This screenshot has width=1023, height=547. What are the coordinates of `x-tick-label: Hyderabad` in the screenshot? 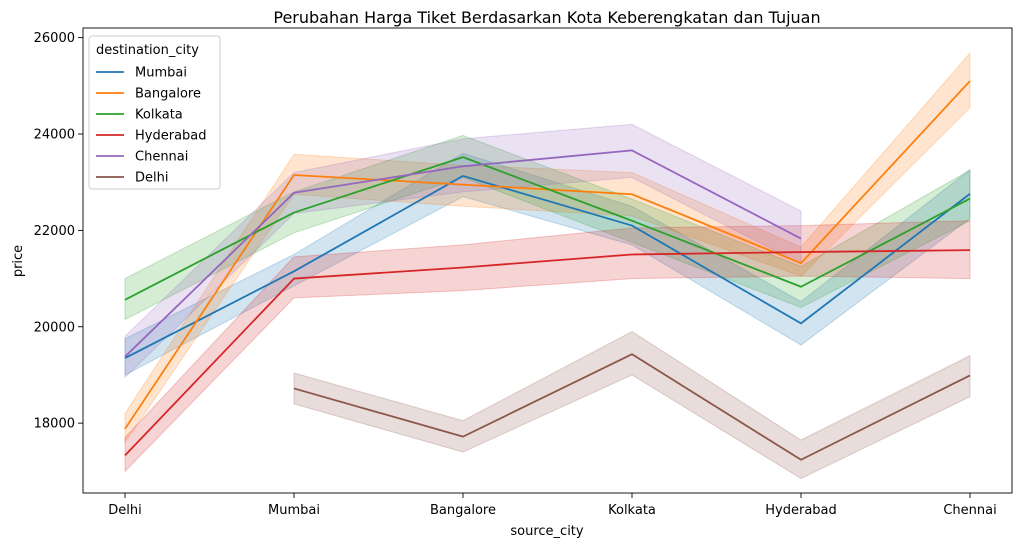 It's located at (801, 510).